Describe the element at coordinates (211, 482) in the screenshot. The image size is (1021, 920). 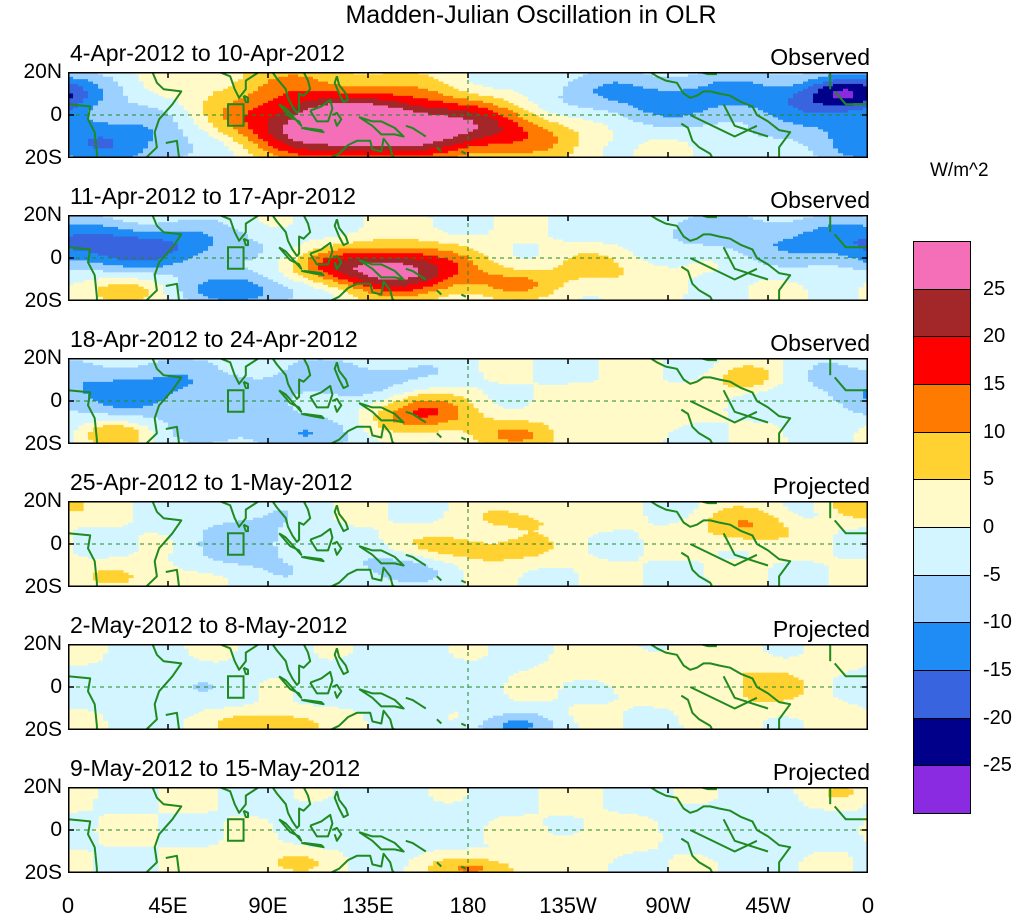
I see `panel-date-range: 25-Apr-2012 to 1-May-2012` at that location.